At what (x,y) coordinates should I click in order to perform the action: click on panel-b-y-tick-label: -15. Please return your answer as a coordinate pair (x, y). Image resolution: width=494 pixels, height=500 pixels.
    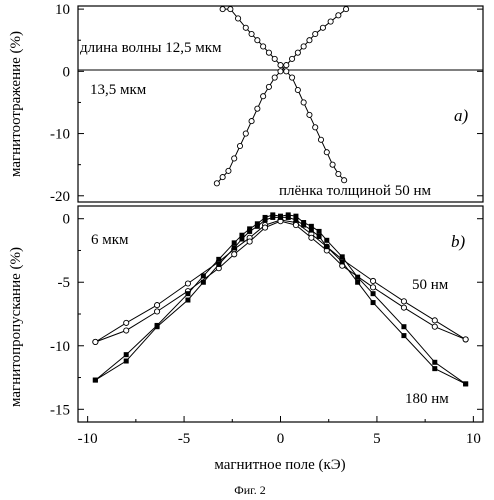
    Looking at the image, I should click on (60, 410).